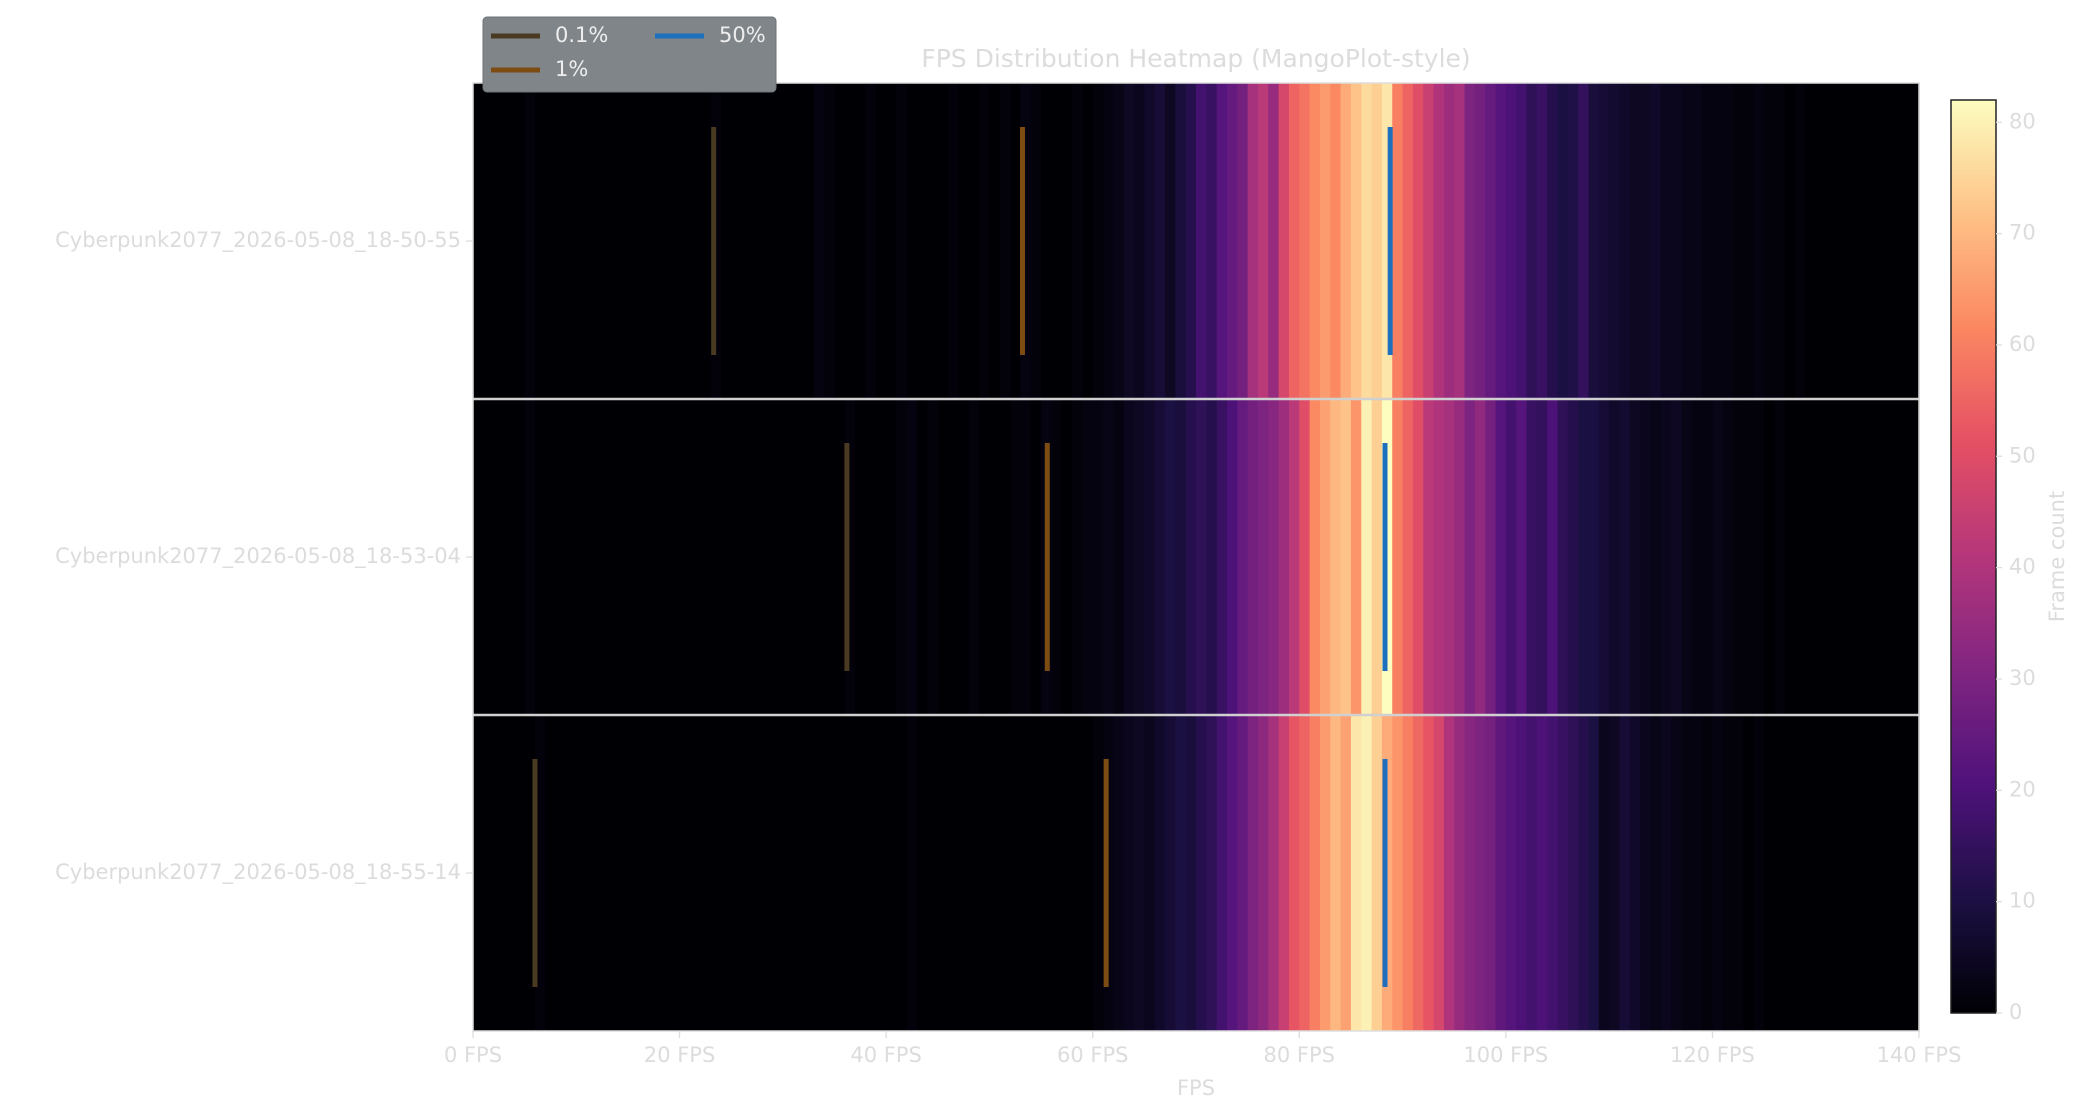 This screenshot has width=2080, height=1120. I want to click on x-axis-label: FPS, so click(1196, 1088).